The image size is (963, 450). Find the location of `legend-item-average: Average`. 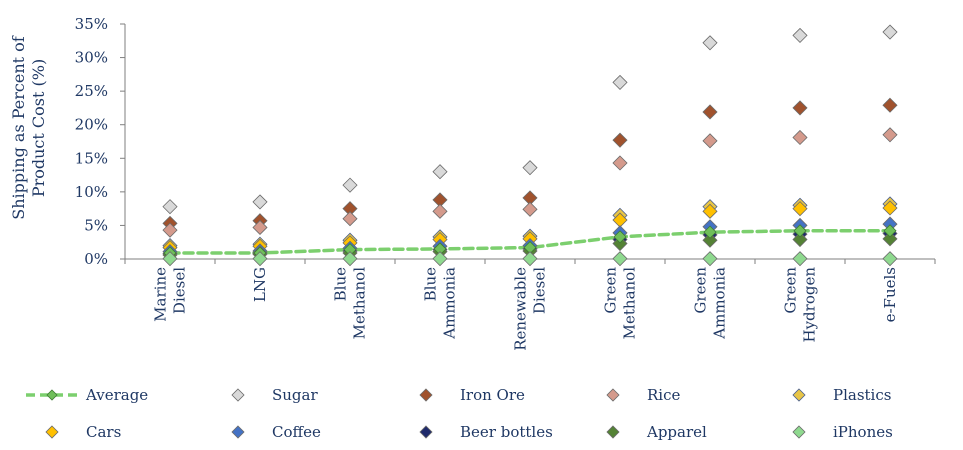

legend-item-average: Average is located at coordinates (87, 395).